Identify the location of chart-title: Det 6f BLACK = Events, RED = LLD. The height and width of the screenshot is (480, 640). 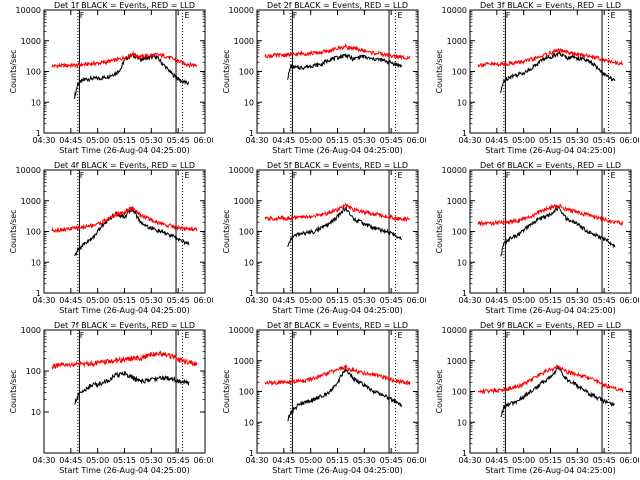
(550, 165).